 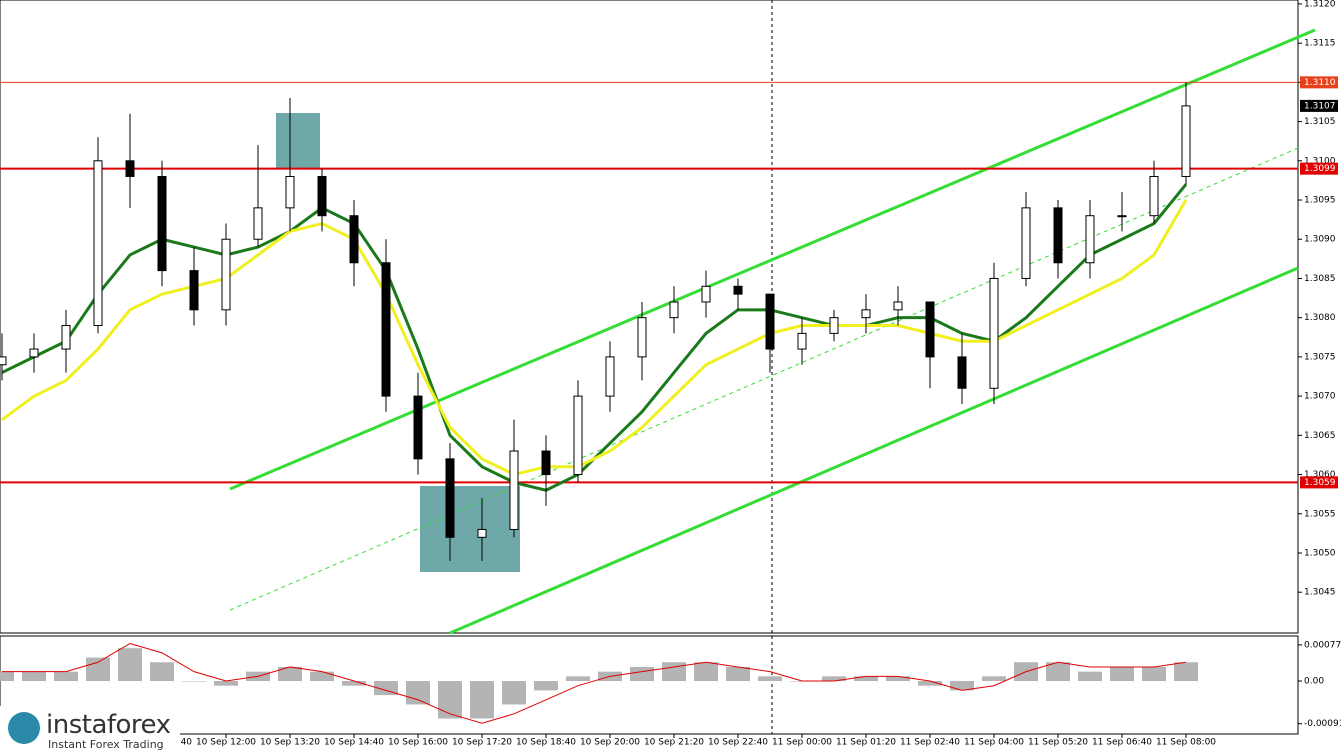 What do you see at coordinates (930, 743) in the screenshot?
I see `x-tick-label: 11 Sep 02:40` at bounding box center [930, 743].